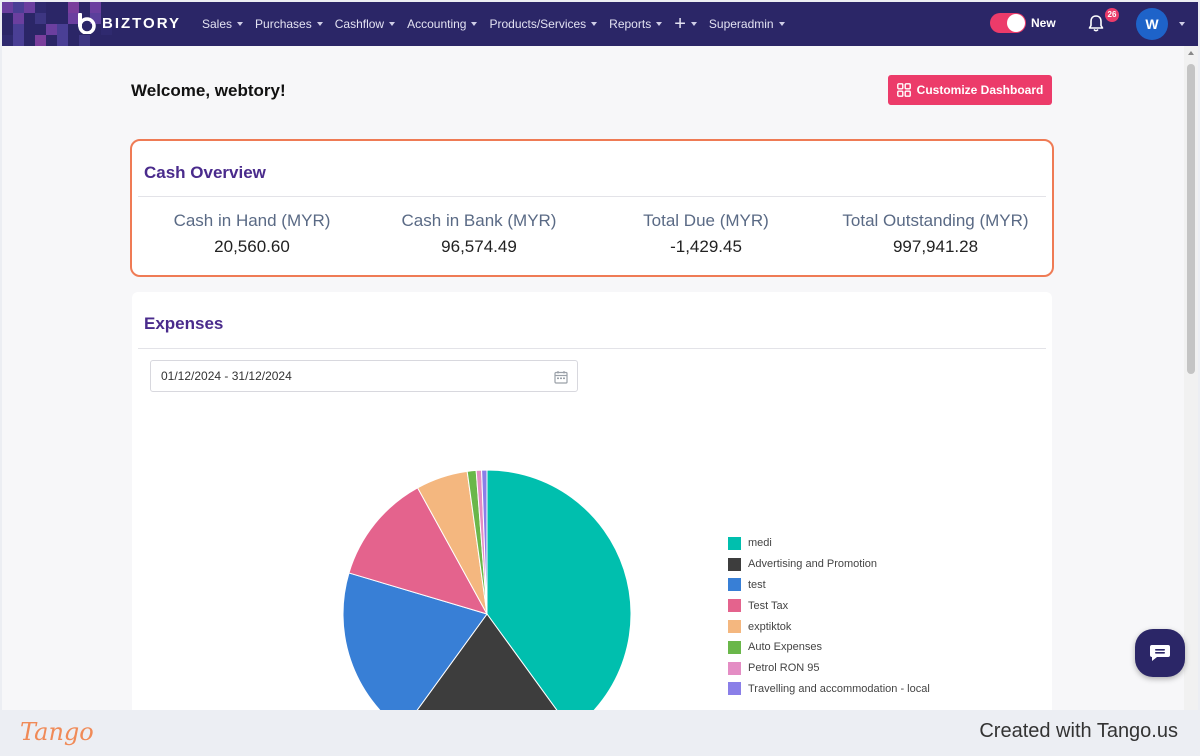 This screenshot has width=1200, height=756. Describe the element at coordinates (706, 246) in the screenshot. I see `stat-value: -1,429.45` at that location.